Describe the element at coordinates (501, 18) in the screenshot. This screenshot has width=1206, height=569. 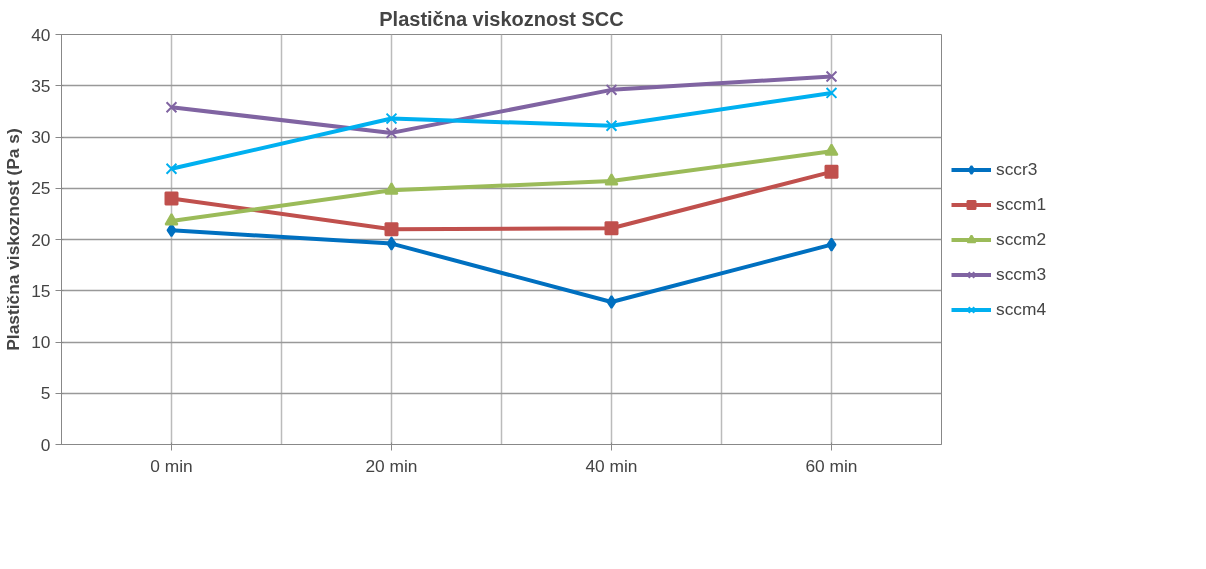
I see `chart-title: Plastična viskoznost SCC` at that location.